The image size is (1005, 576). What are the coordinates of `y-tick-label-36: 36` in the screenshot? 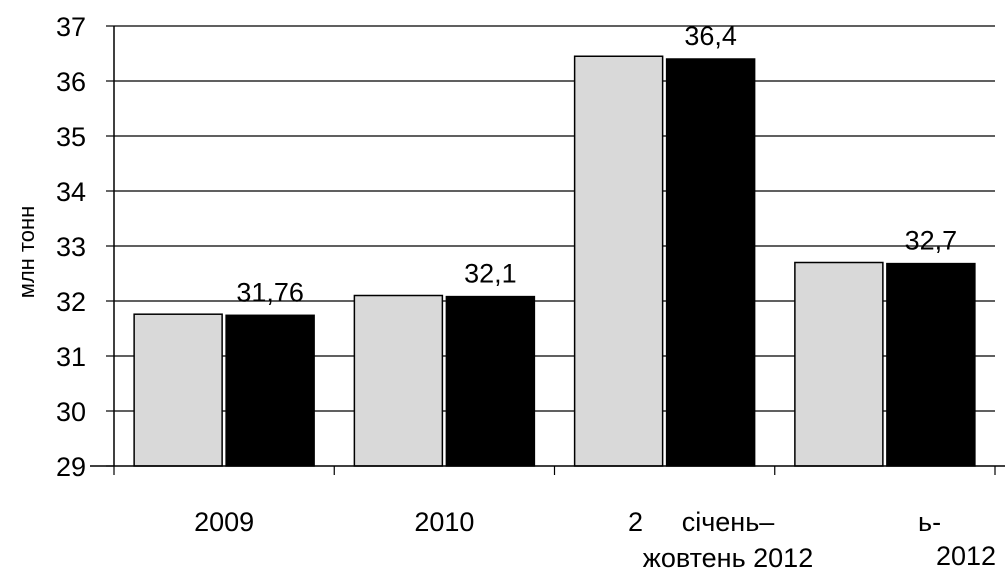 It's located at (71, 82).